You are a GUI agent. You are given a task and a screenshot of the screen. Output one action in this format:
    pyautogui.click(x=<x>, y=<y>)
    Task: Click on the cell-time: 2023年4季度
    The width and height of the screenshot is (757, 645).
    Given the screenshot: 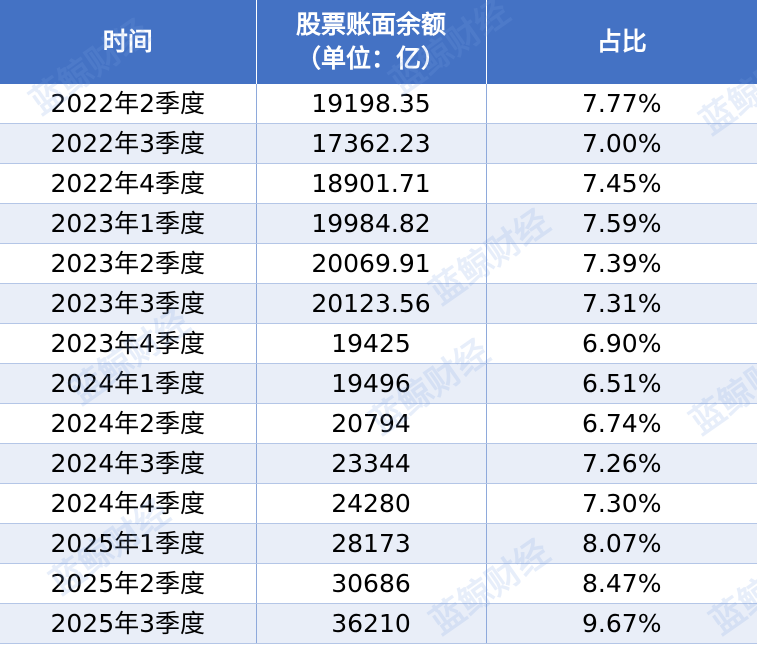 What is the action you would take?
    pyautogui.click(x=128, y=343)
    